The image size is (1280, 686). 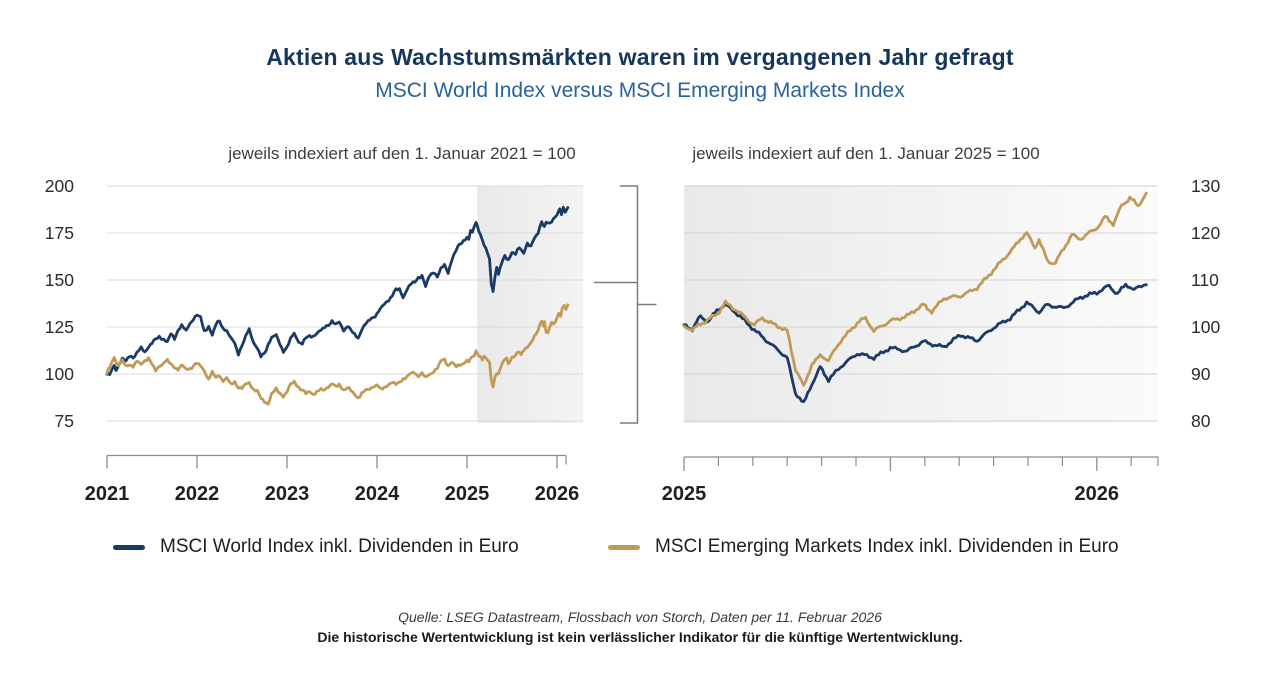 What do you see at coordinates (59, 233) in the screenshot?
I see `svg-text: 175` at bounding box center [59, 233].